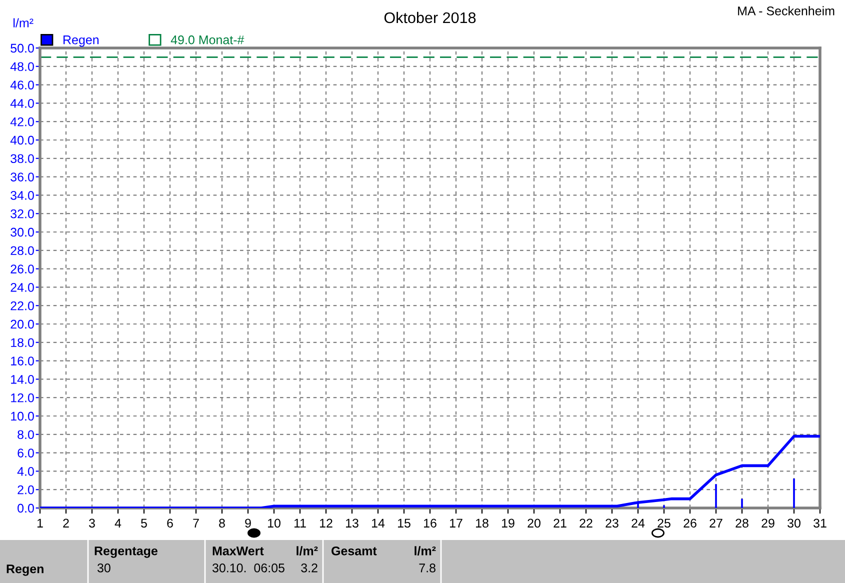 This screenshot has height=583, width=845. Describe the element at coordinates (222, 523) in the screenshot. I see `x-tick-label: 8` at that location.